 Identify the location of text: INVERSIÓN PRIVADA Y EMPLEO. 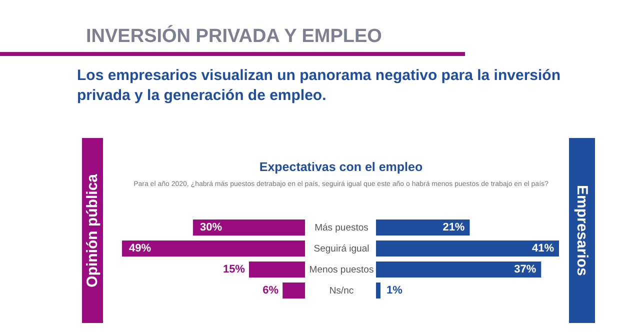
(234, 37).